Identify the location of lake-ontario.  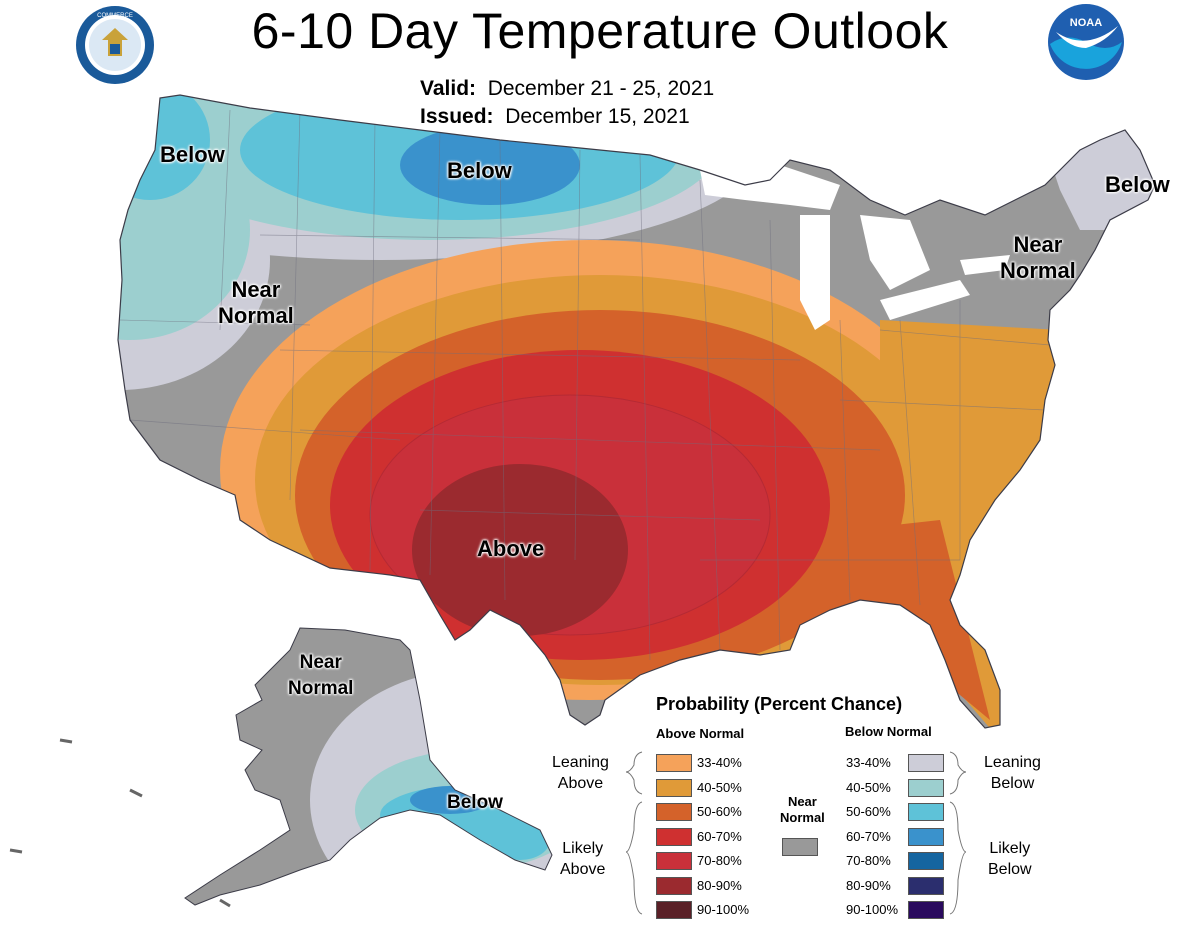
(985, 265).